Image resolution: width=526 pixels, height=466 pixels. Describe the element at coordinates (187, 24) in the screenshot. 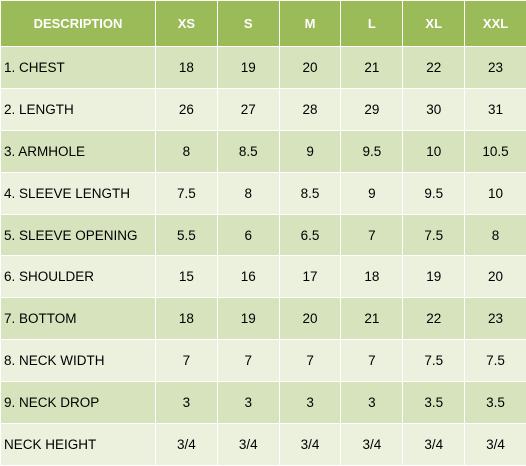

I see `header-size-xs: XS` at that location.